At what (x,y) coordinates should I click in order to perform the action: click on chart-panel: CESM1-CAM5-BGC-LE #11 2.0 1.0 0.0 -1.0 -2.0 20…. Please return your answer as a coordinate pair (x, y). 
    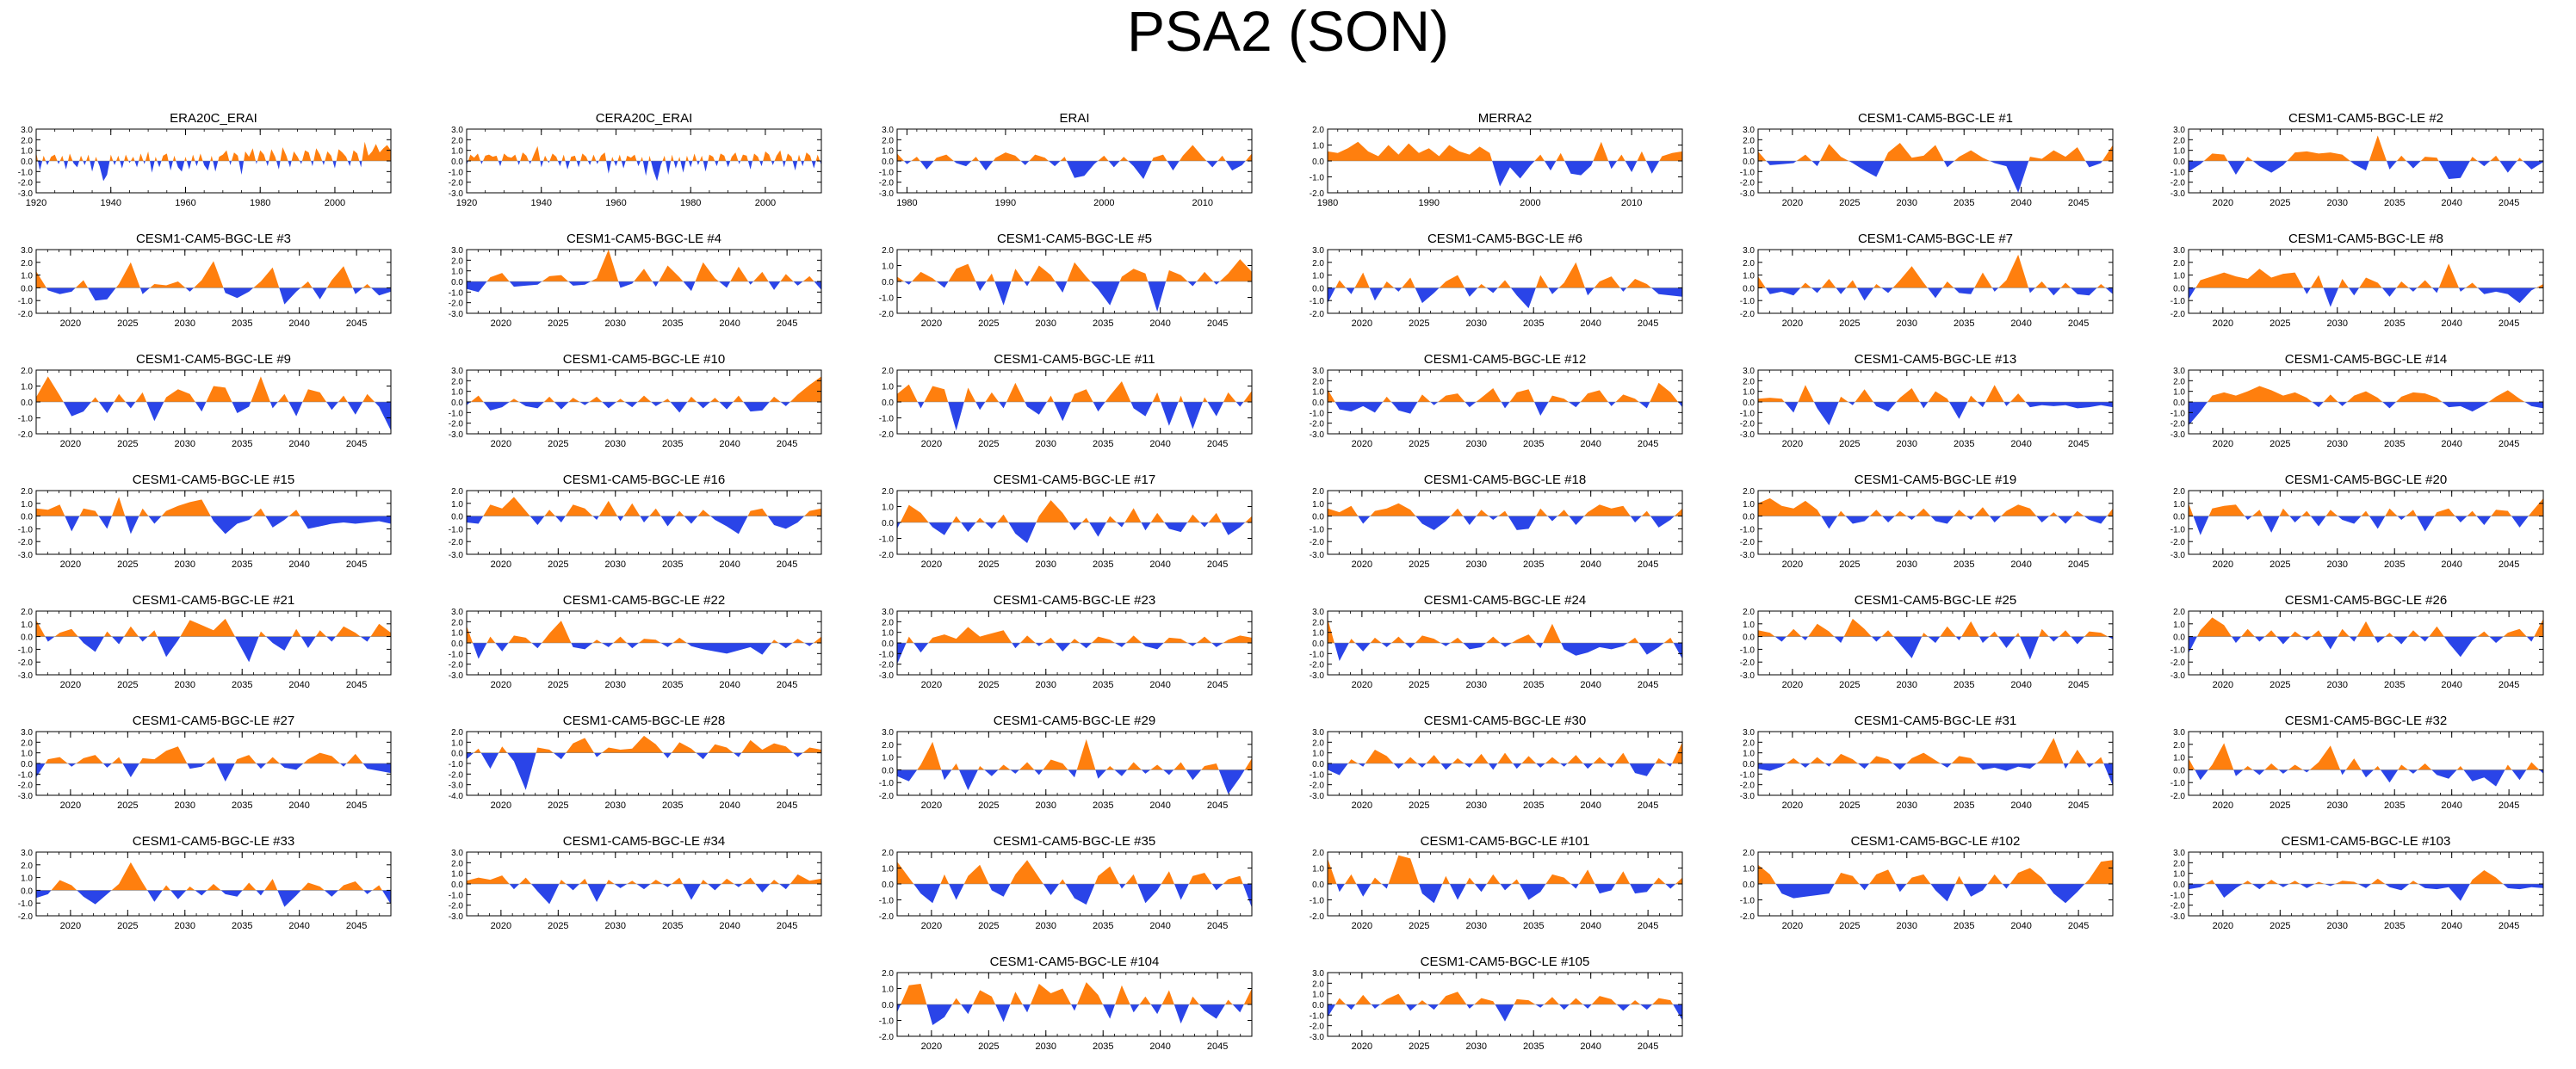
    Looking at the image, I should click on (1066, 401).